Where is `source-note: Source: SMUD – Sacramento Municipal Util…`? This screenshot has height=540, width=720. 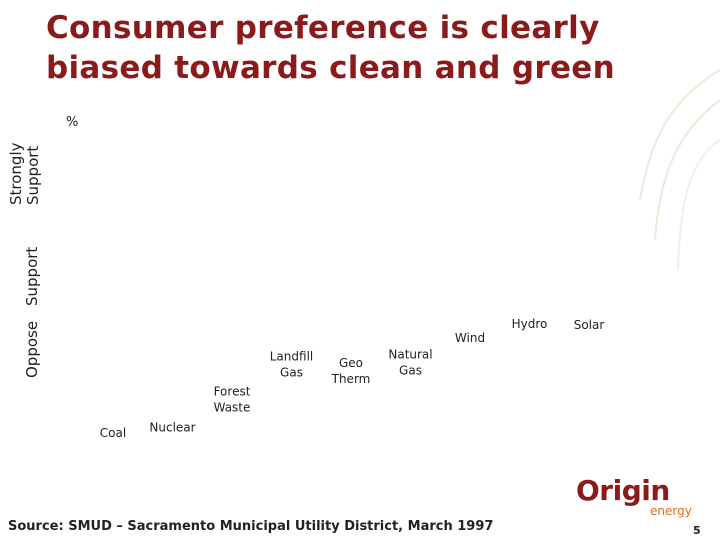
source-note: Source: SMUD – Sacramento Municipal Util… is located at coordinates (251, 526).